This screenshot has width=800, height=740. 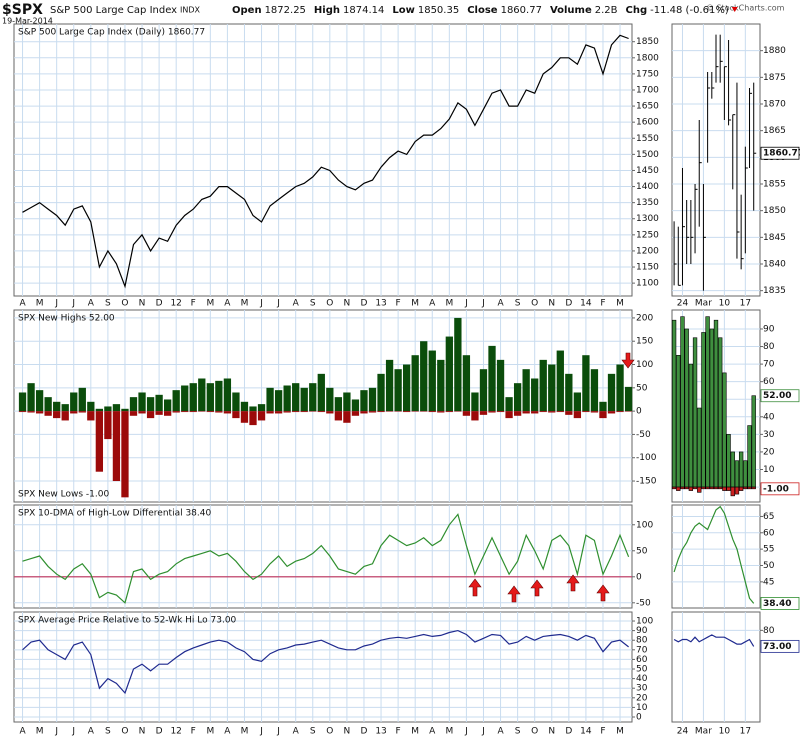 What do you see at coordinates (573, 583) in the screenshot?
I see `arrow-up` at bounding box center [573, 583].